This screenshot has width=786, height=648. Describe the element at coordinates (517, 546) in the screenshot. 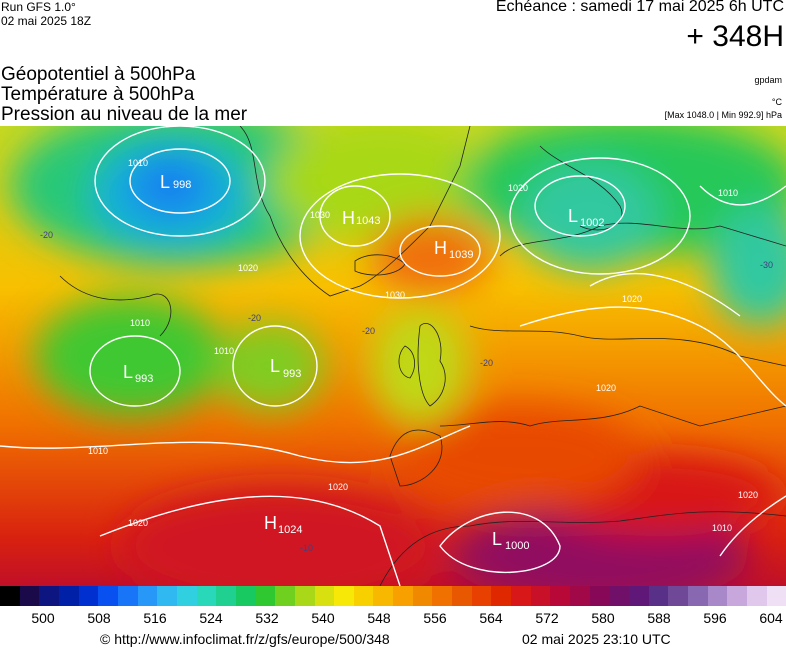

I see `svg-text: 1000` at that location.